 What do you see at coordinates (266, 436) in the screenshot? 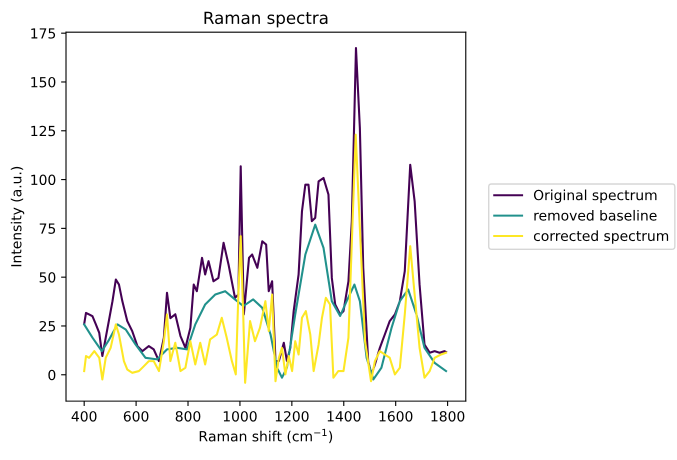
I see `x-axis-title: Raman shift (cm$^{−1}$)` at bounding box center [266, 436].